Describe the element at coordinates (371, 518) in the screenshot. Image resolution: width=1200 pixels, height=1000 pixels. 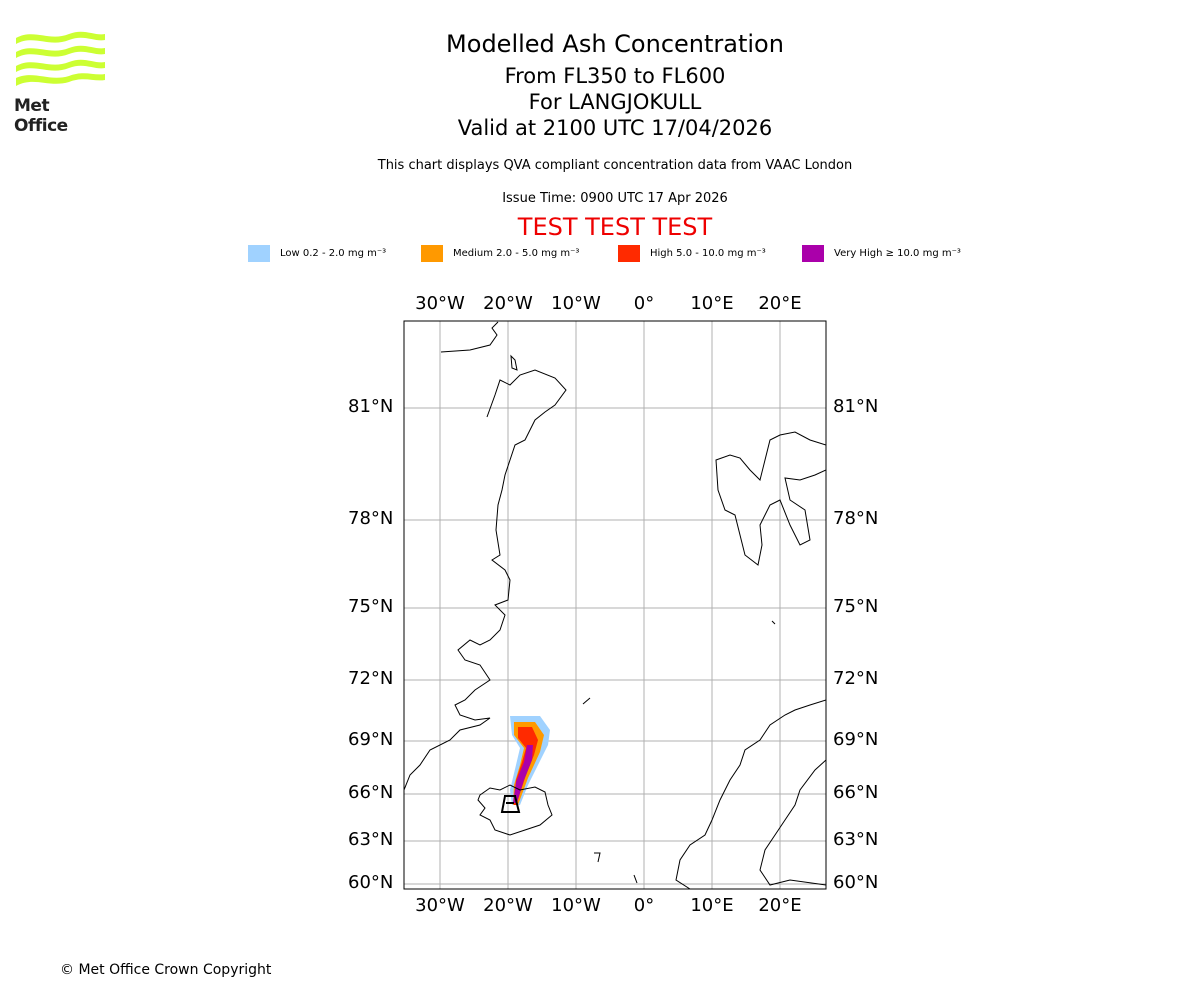
I see `lat-label-left: 78°N` at that location.